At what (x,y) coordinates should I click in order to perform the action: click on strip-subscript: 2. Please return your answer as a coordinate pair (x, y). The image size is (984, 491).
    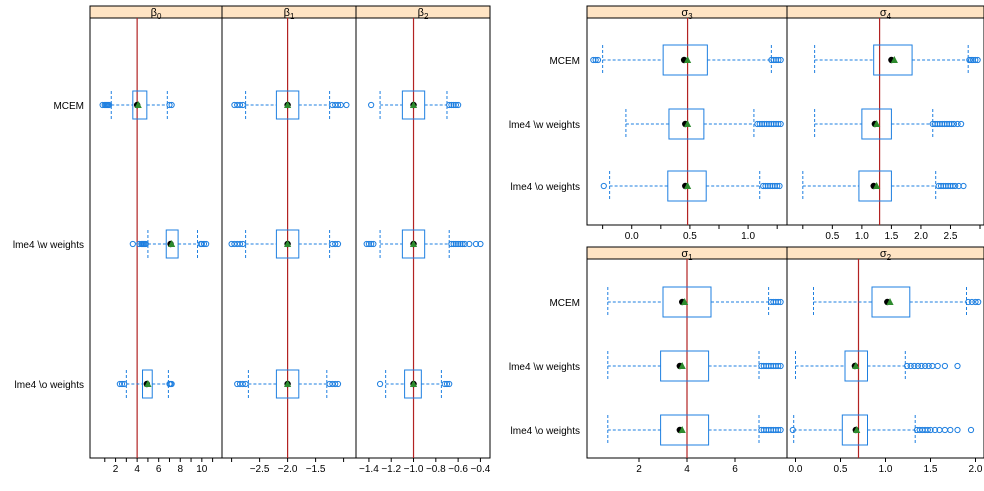
    Looking at the image, I should click on (426, 16).